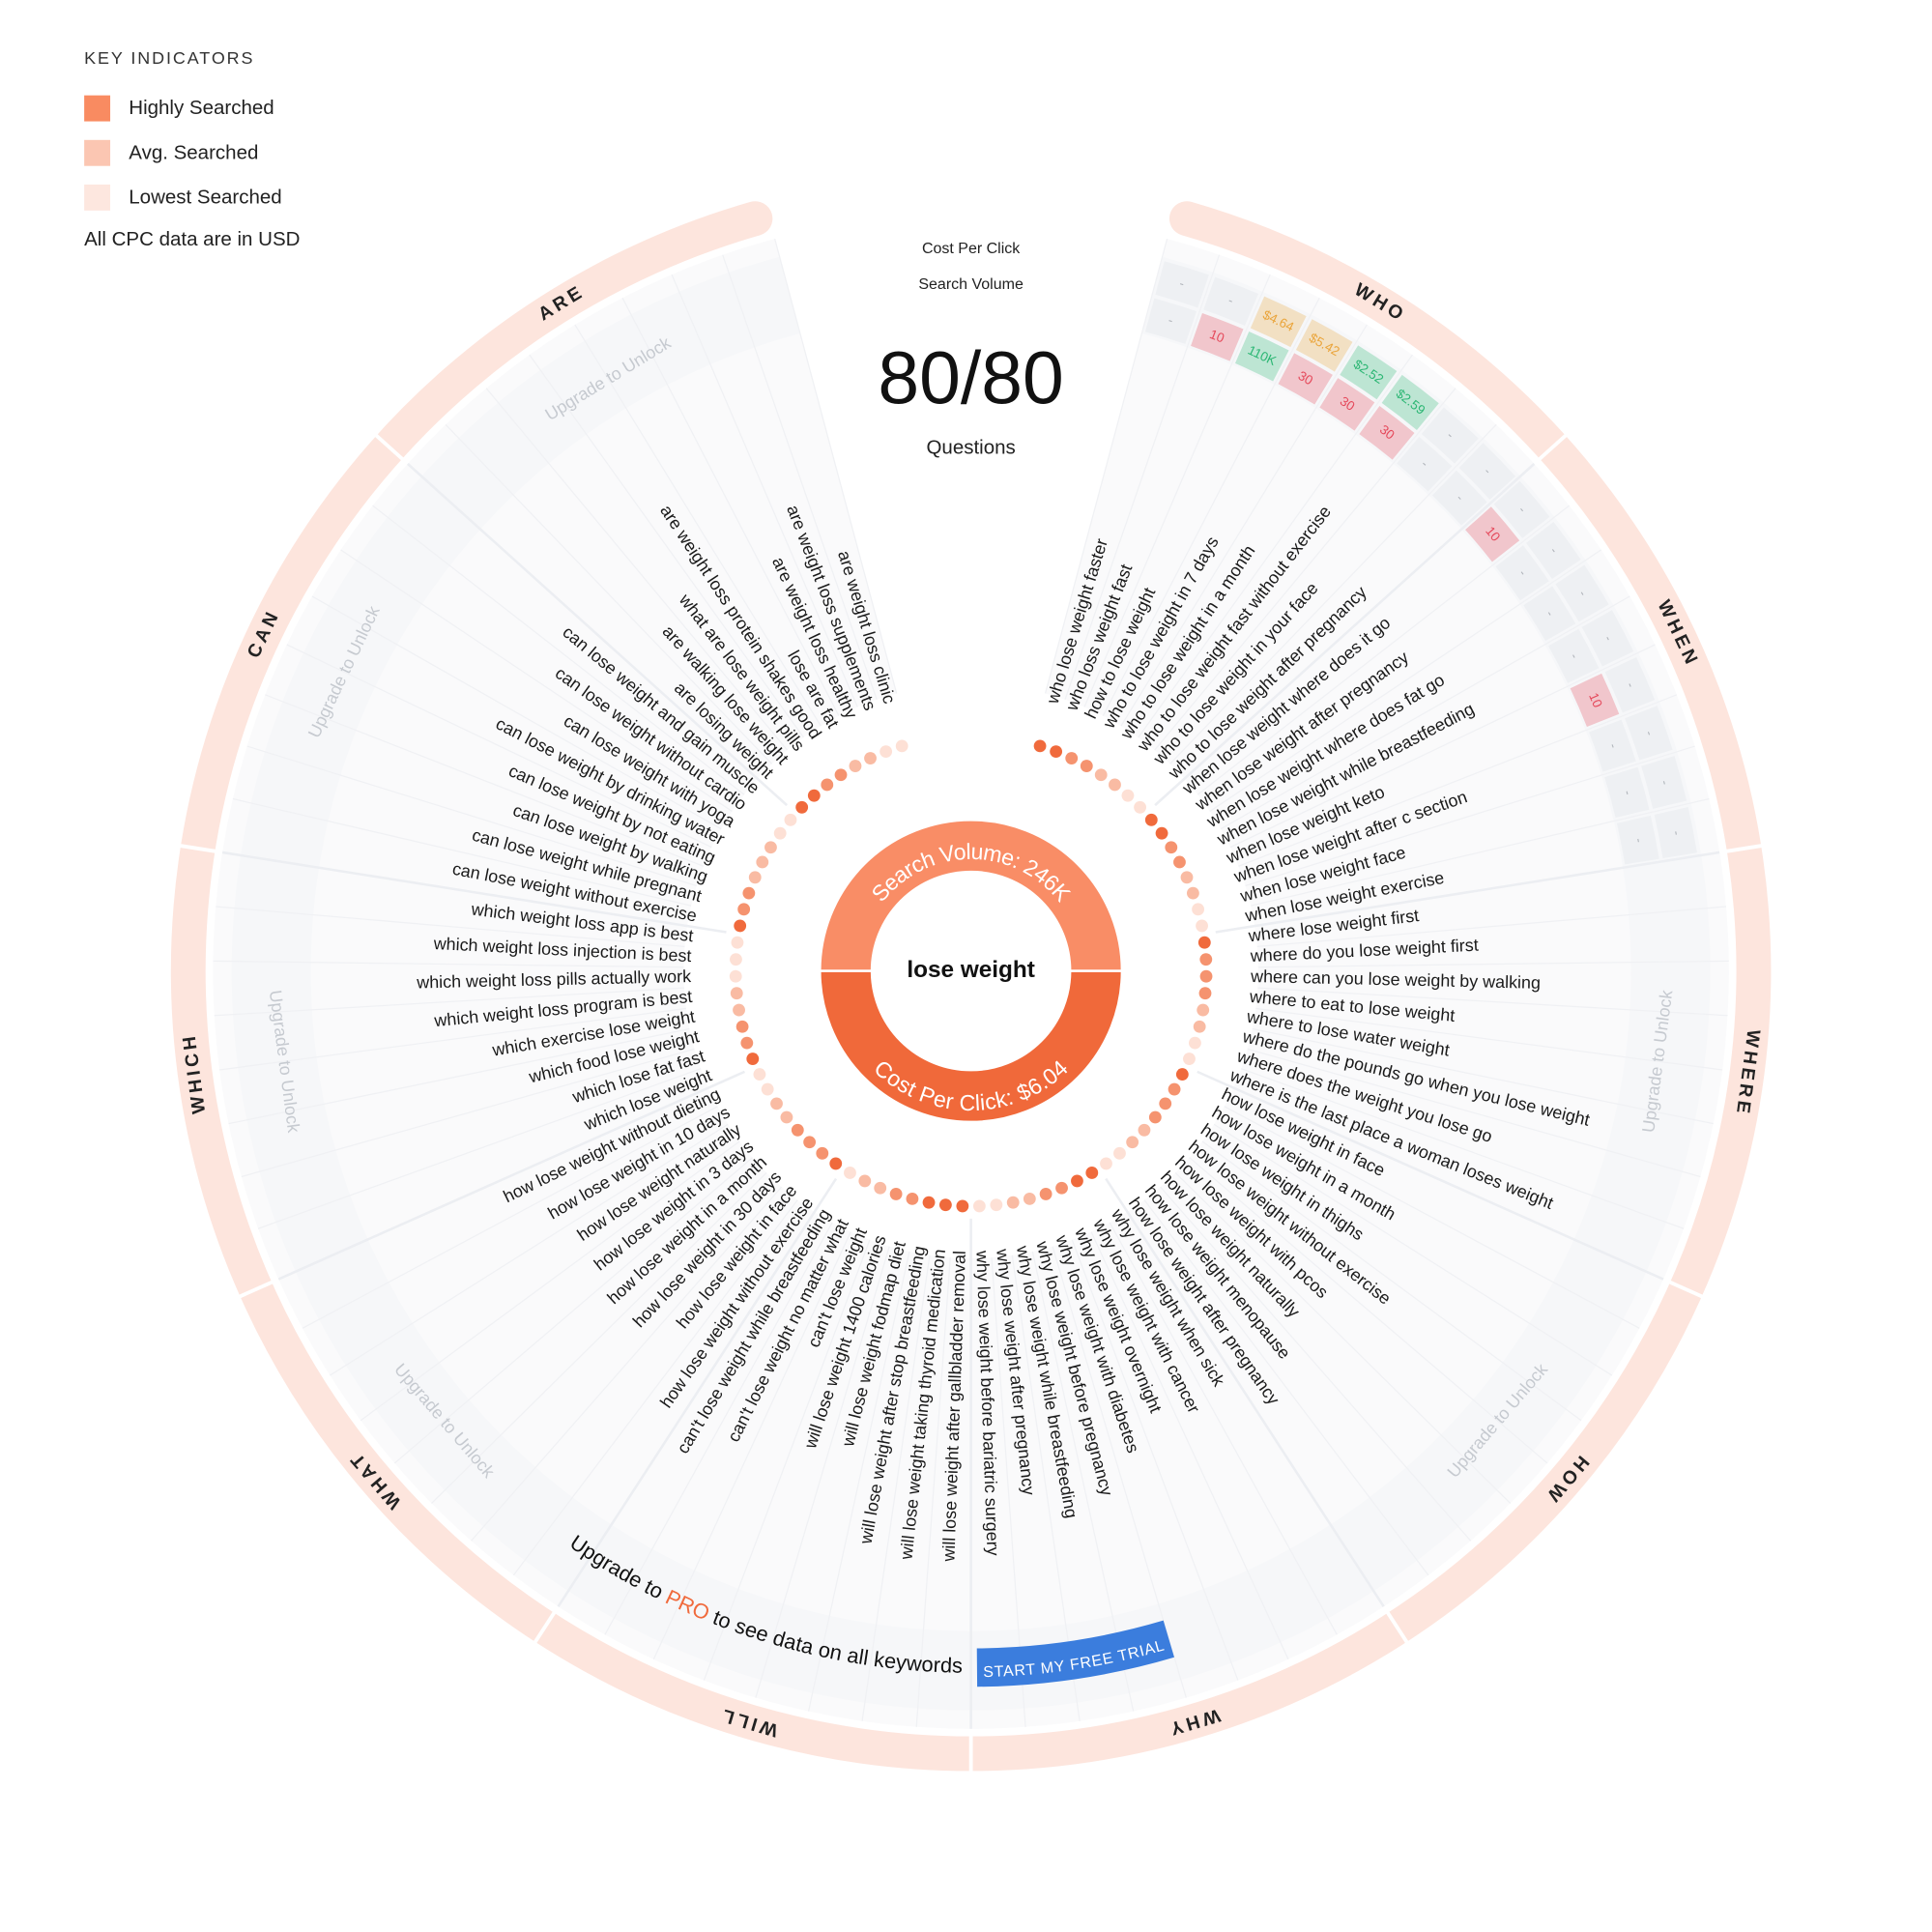 The height and width of the screenshot is (1932, 1932). What do you see at coordinates (169, 58) in the screenshot?
I see `legend-title: KEY INDICATORS` at bounding box center [169, 58].